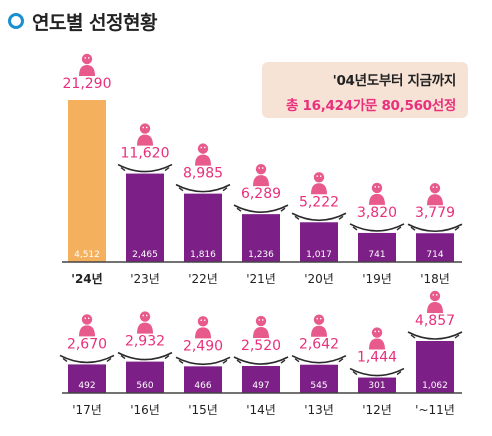 The height and width of the screenshot is (436, 492). I want to click on count-label: 1,017, so click(319, 255).